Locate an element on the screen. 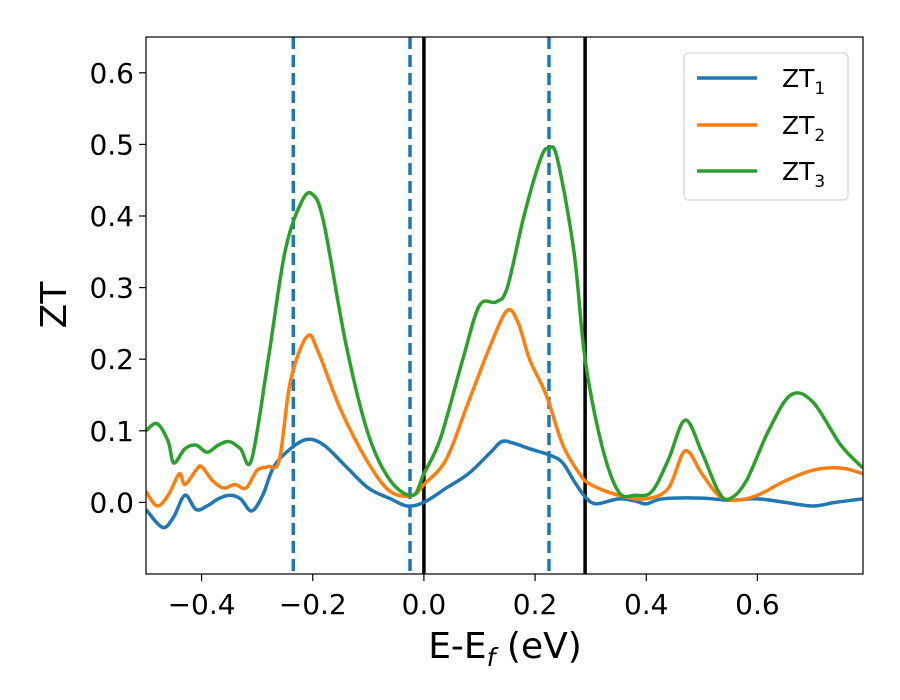 This screenshot has height=700, width=900. y-tick-label: 0.4 is located at coordinates (111, 216).